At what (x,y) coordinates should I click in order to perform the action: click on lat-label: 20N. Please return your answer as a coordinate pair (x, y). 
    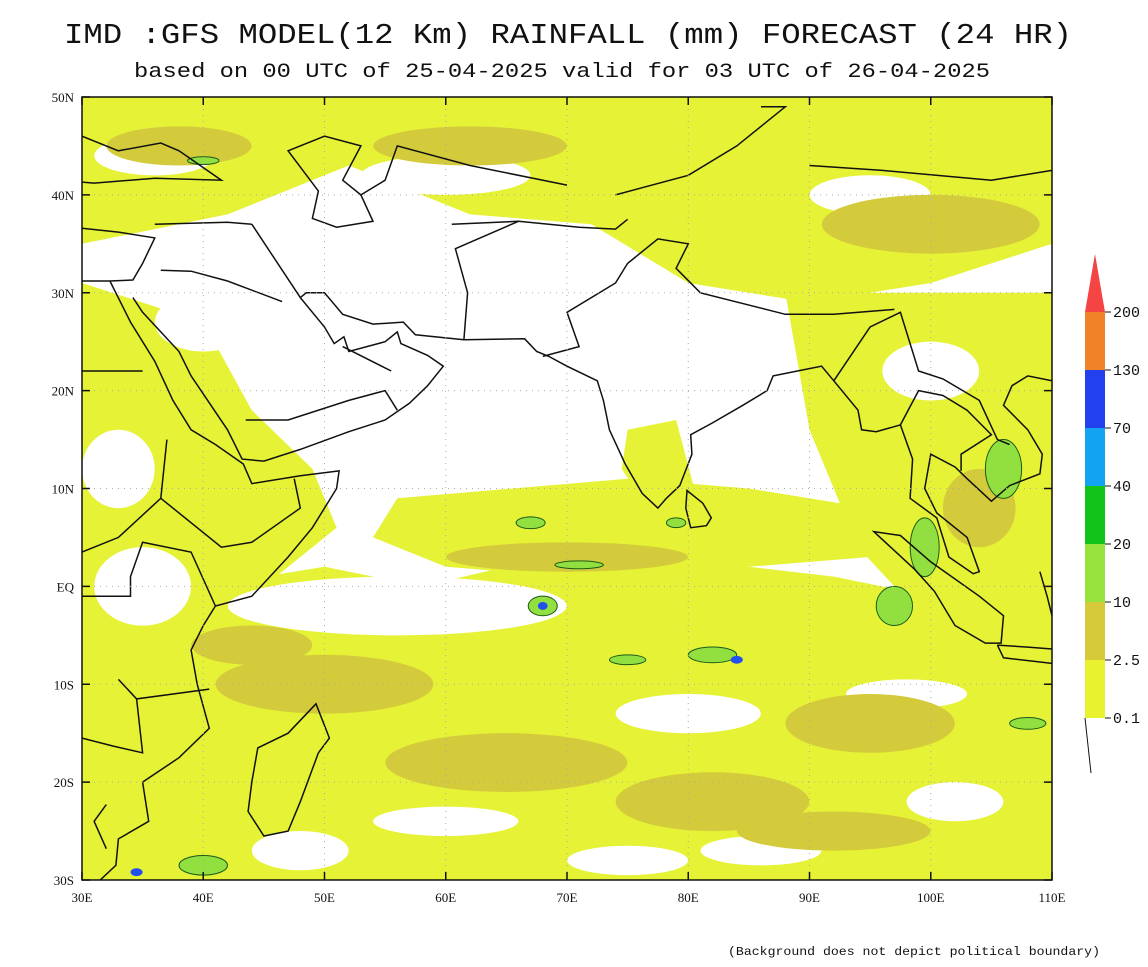
    Looking at the image, I should click on (63, 391).